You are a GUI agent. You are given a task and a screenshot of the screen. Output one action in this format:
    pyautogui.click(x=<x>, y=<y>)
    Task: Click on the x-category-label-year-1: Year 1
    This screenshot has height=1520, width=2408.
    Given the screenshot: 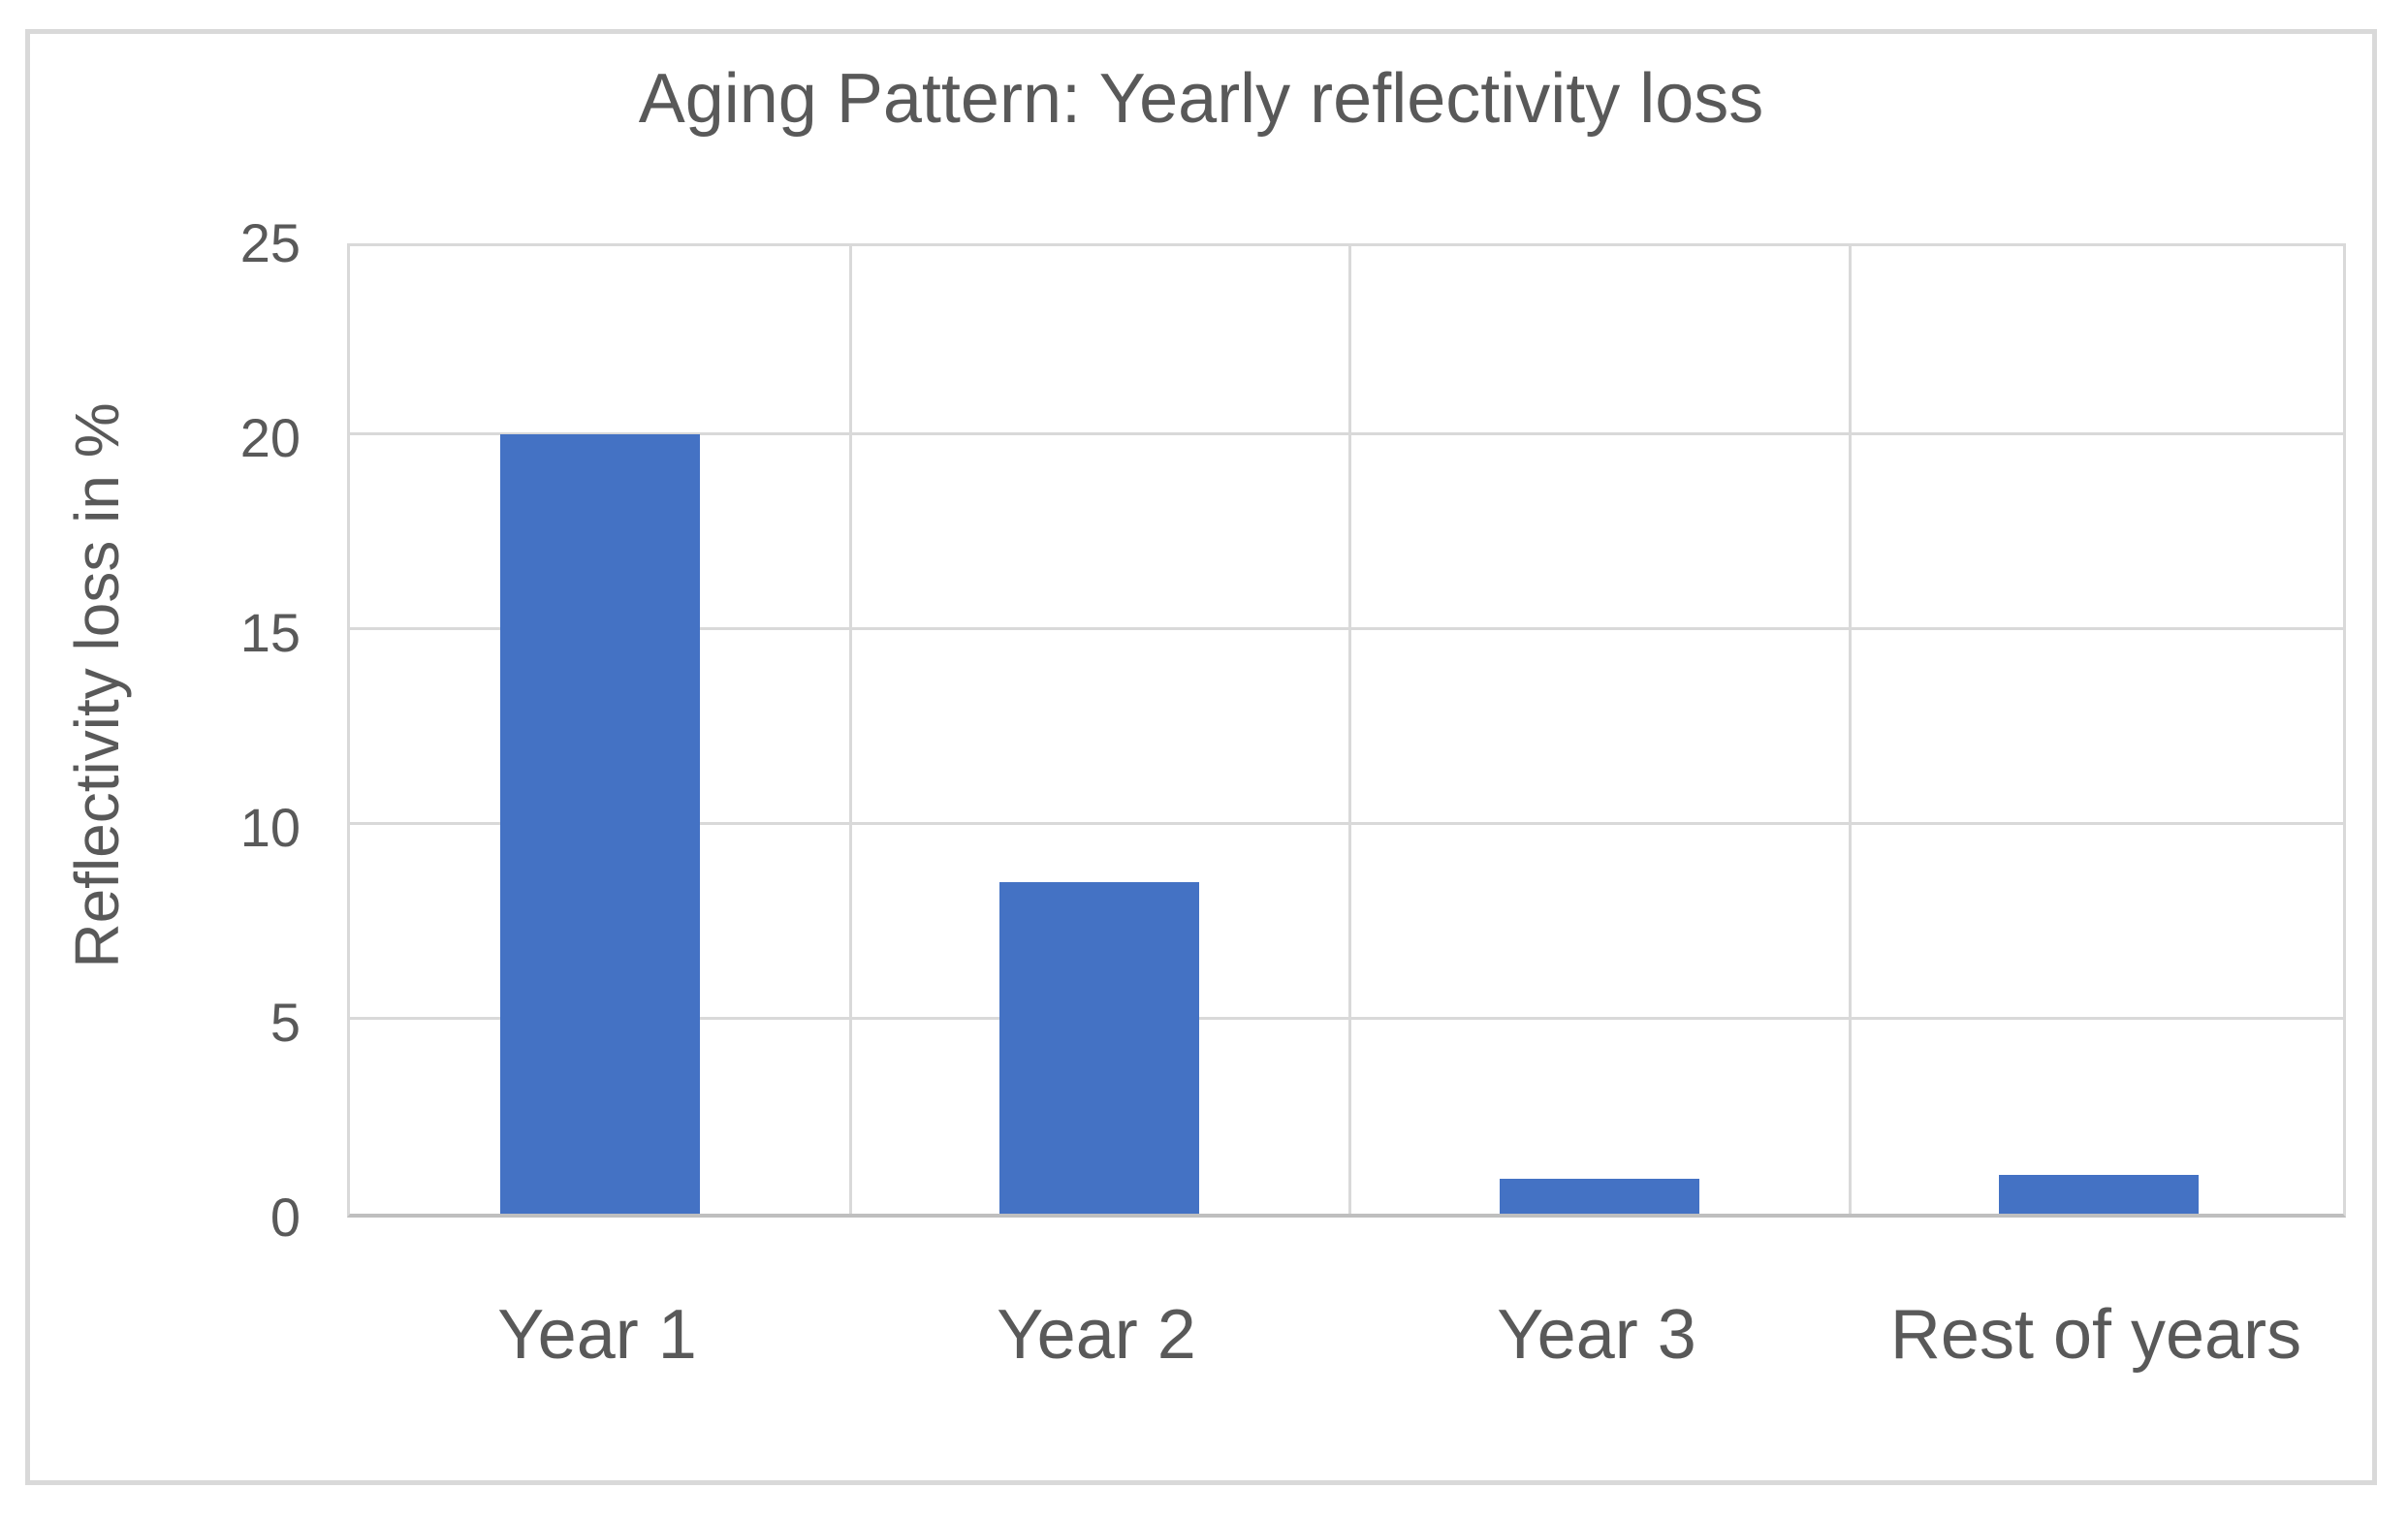 What is the action you would take?
    pyautogui.click(x=597, y=1335)
    